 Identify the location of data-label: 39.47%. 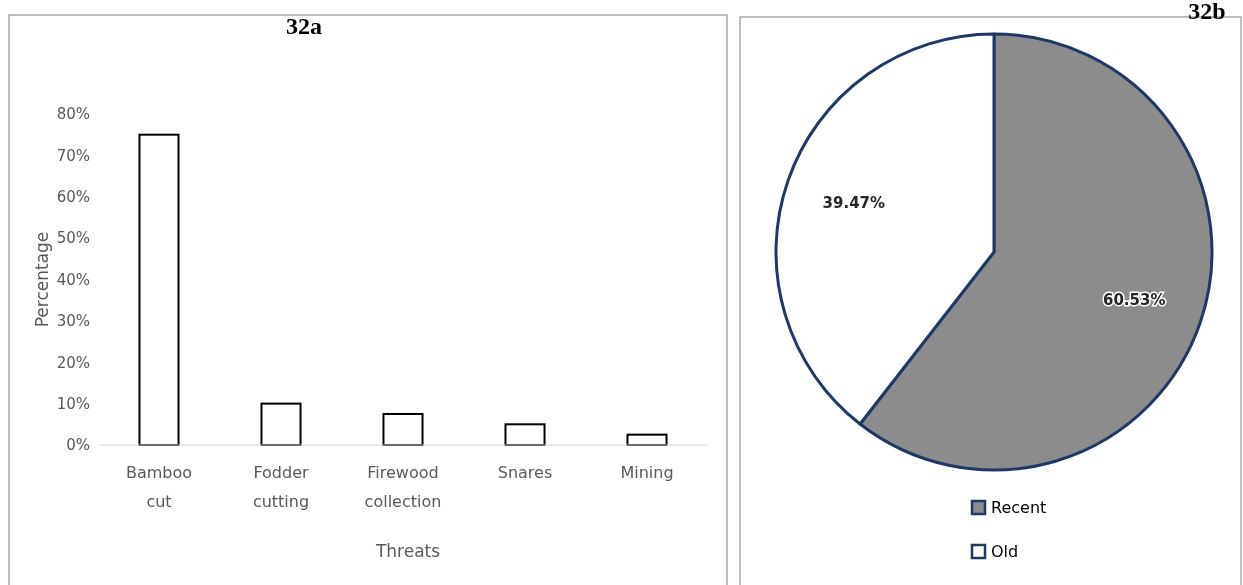
(854, 203).